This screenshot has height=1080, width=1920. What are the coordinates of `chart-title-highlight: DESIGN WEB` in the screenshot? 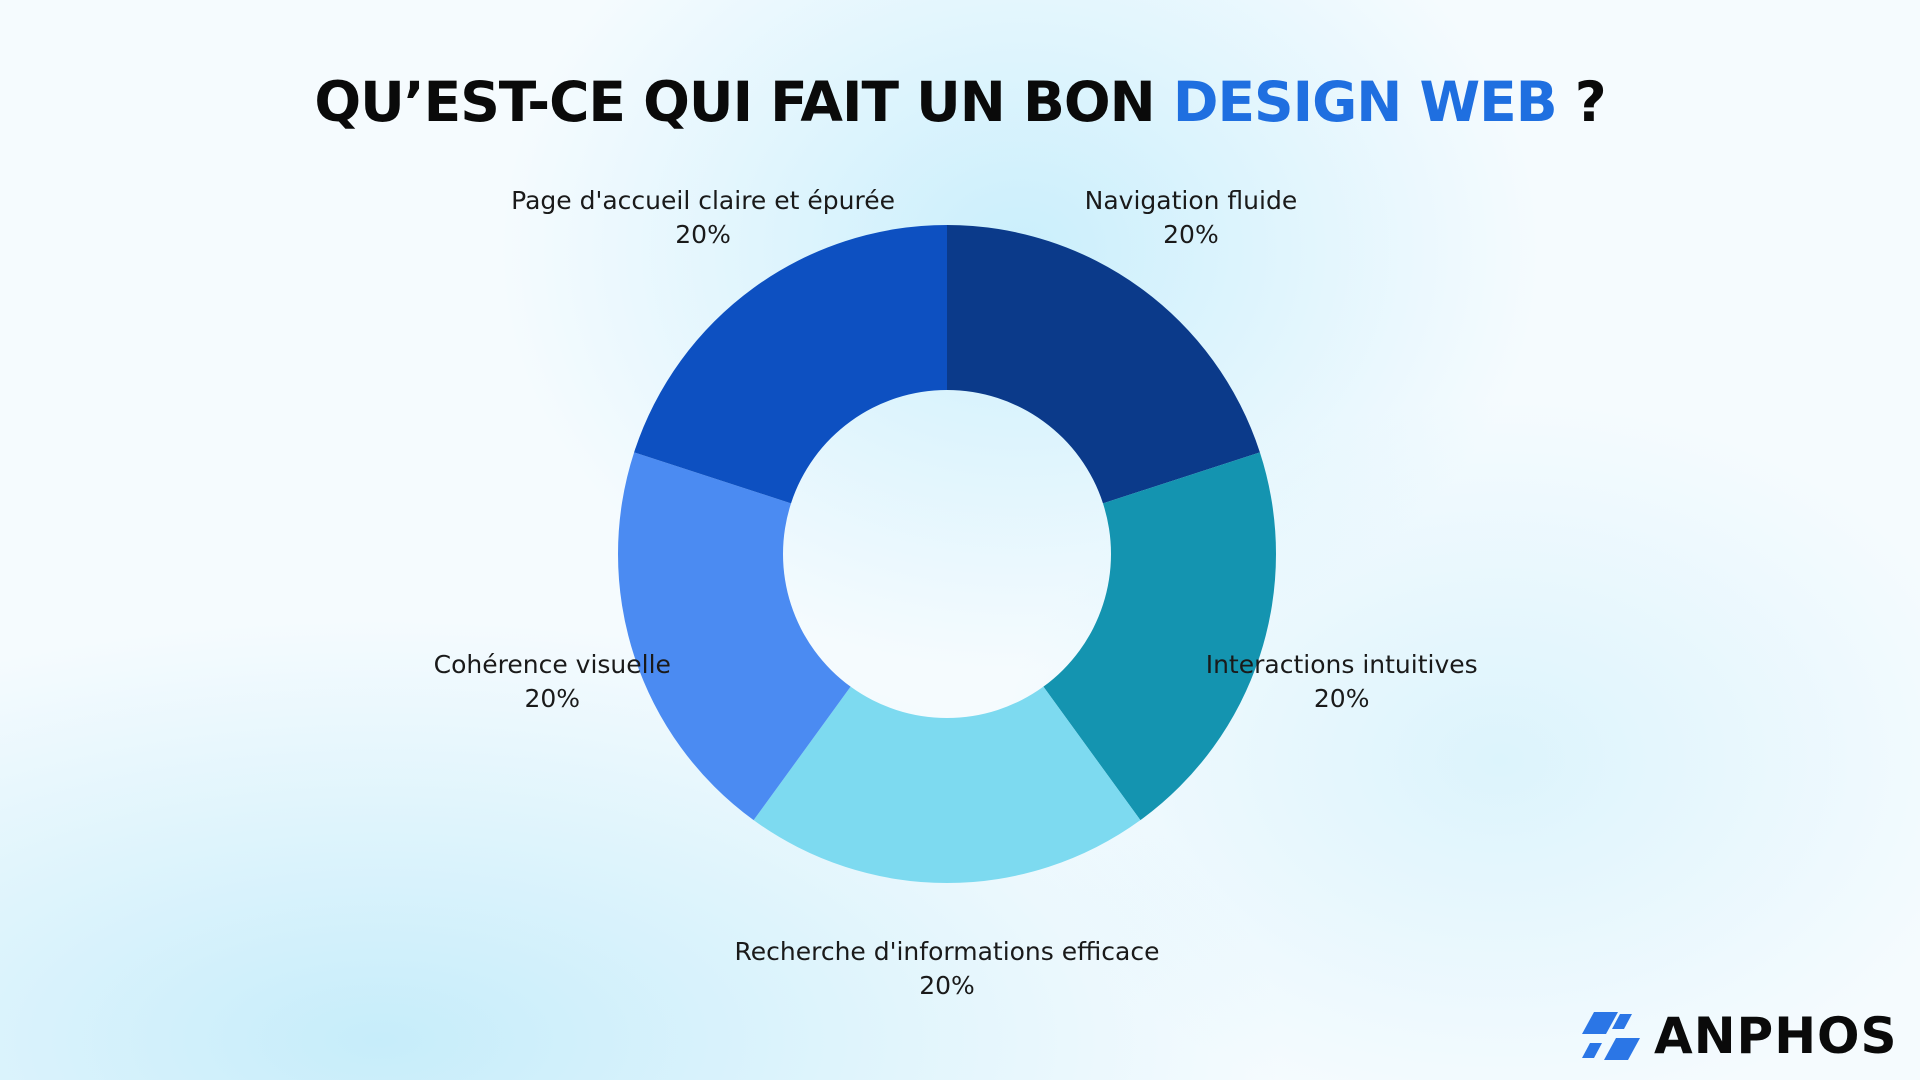 It's located at (1365, 102).